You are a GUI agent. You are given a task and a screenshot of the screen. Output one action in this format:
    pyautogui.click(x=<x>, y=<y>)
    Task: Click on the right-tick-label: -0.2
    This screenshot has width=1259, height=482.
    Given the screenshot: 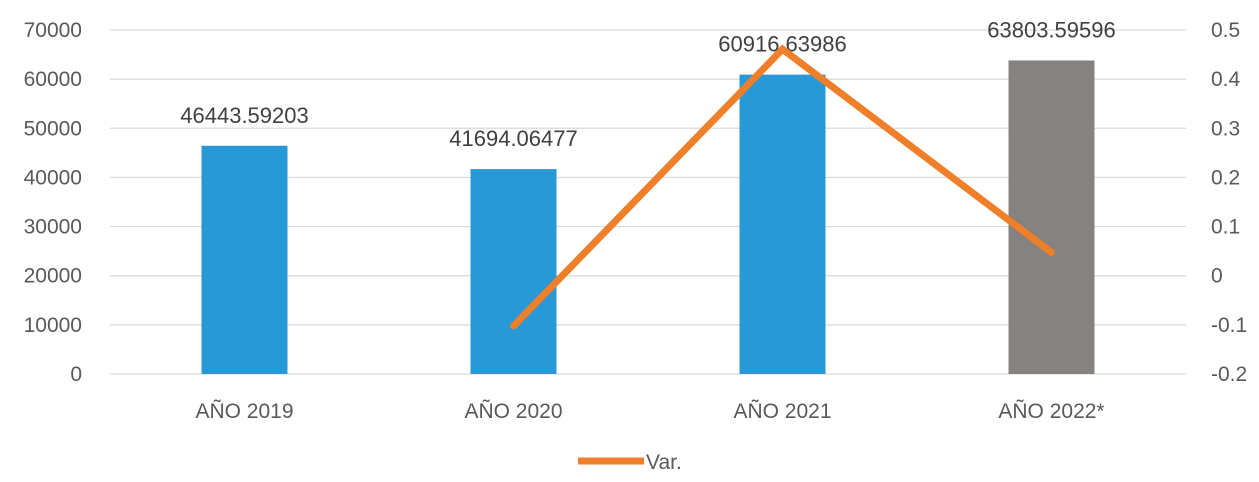 What is the action you would take?
    pyautogui.click(x=1229, y=374)
    